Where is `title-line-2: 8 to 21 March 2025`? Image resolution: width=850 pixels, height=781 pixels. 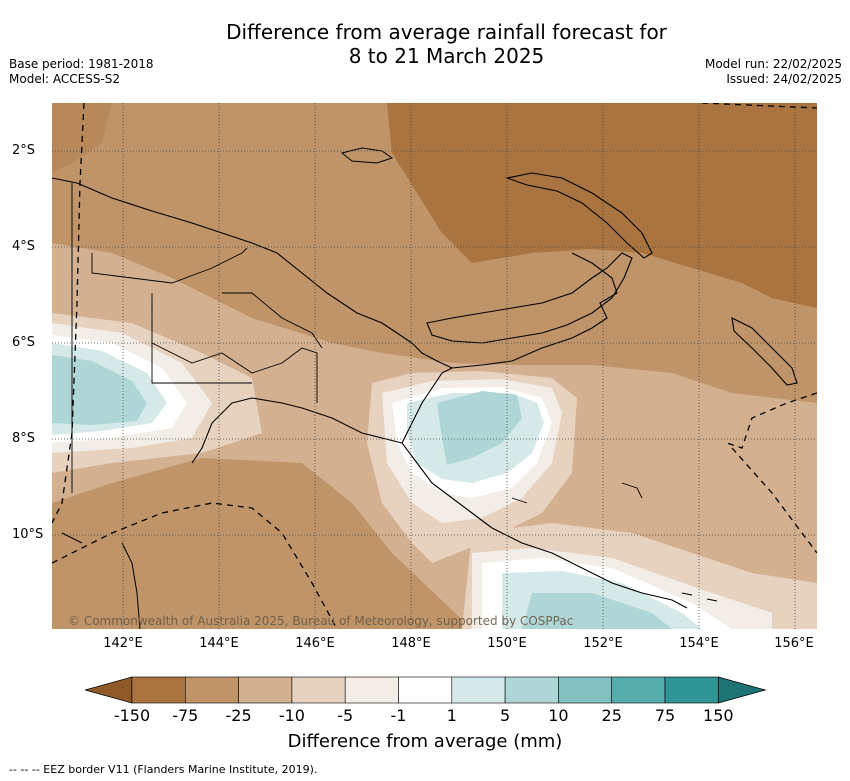 title-line-2: 8 to 21 March 2025 is located at coordinates (446, 56).